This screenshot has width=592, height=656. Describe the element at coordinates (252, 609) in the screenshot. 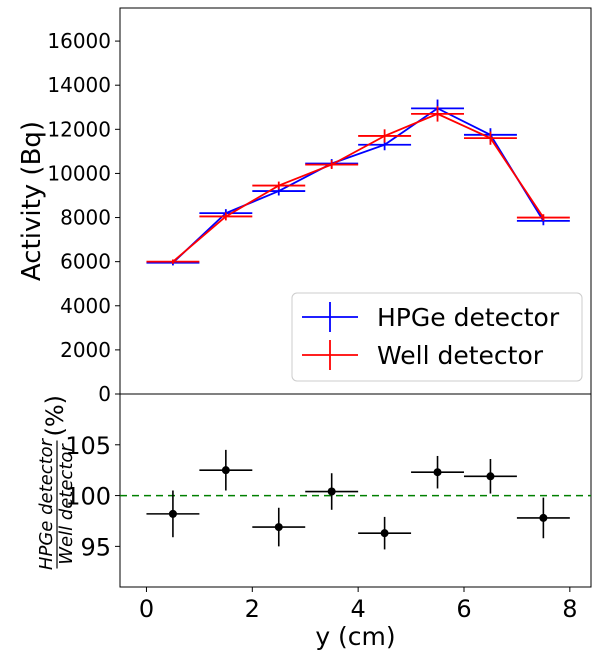

I see `x-tick-label: 2` at that location.